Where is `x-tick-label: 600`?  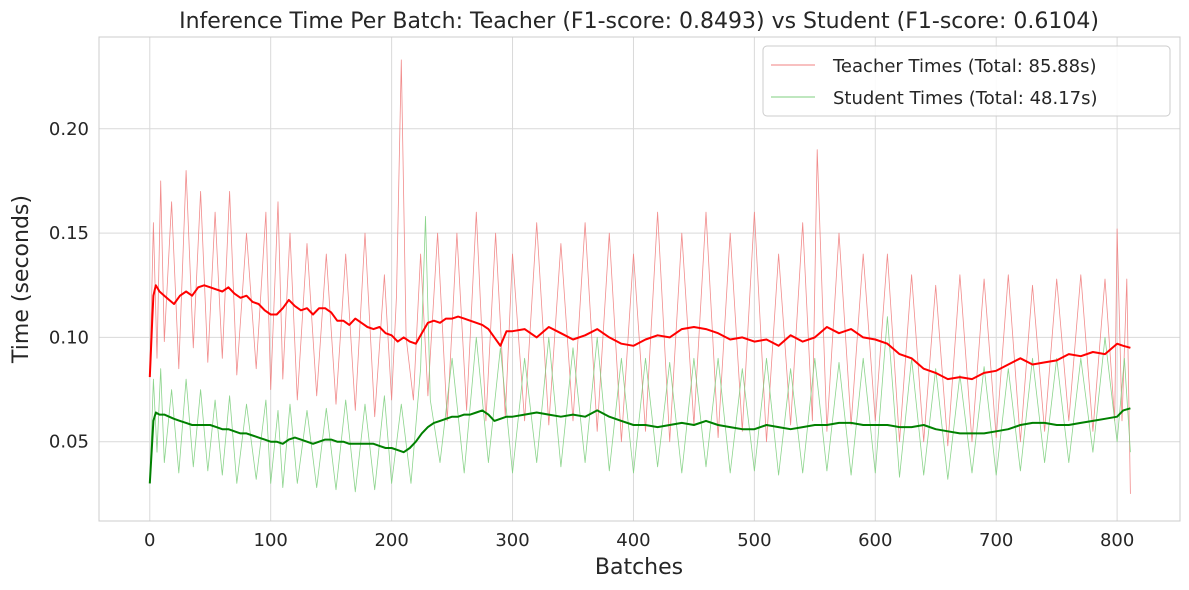
x-tick-label: 600 is located at coordinates (875, 540).